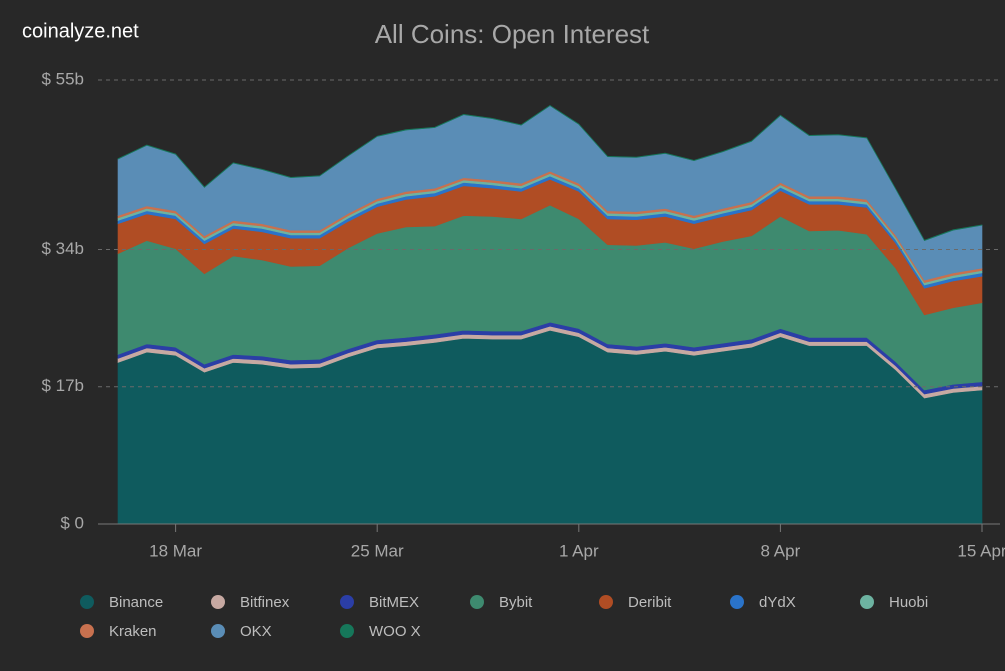 This screenshot has width=1005, height=671. I want to click on legend-label: Binance, so click(136, 602).